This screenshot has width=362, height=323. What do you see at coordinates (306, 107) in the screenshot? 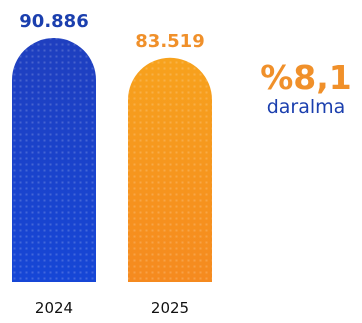
I see `change-label: daralma` at bounding box center [306, 107].